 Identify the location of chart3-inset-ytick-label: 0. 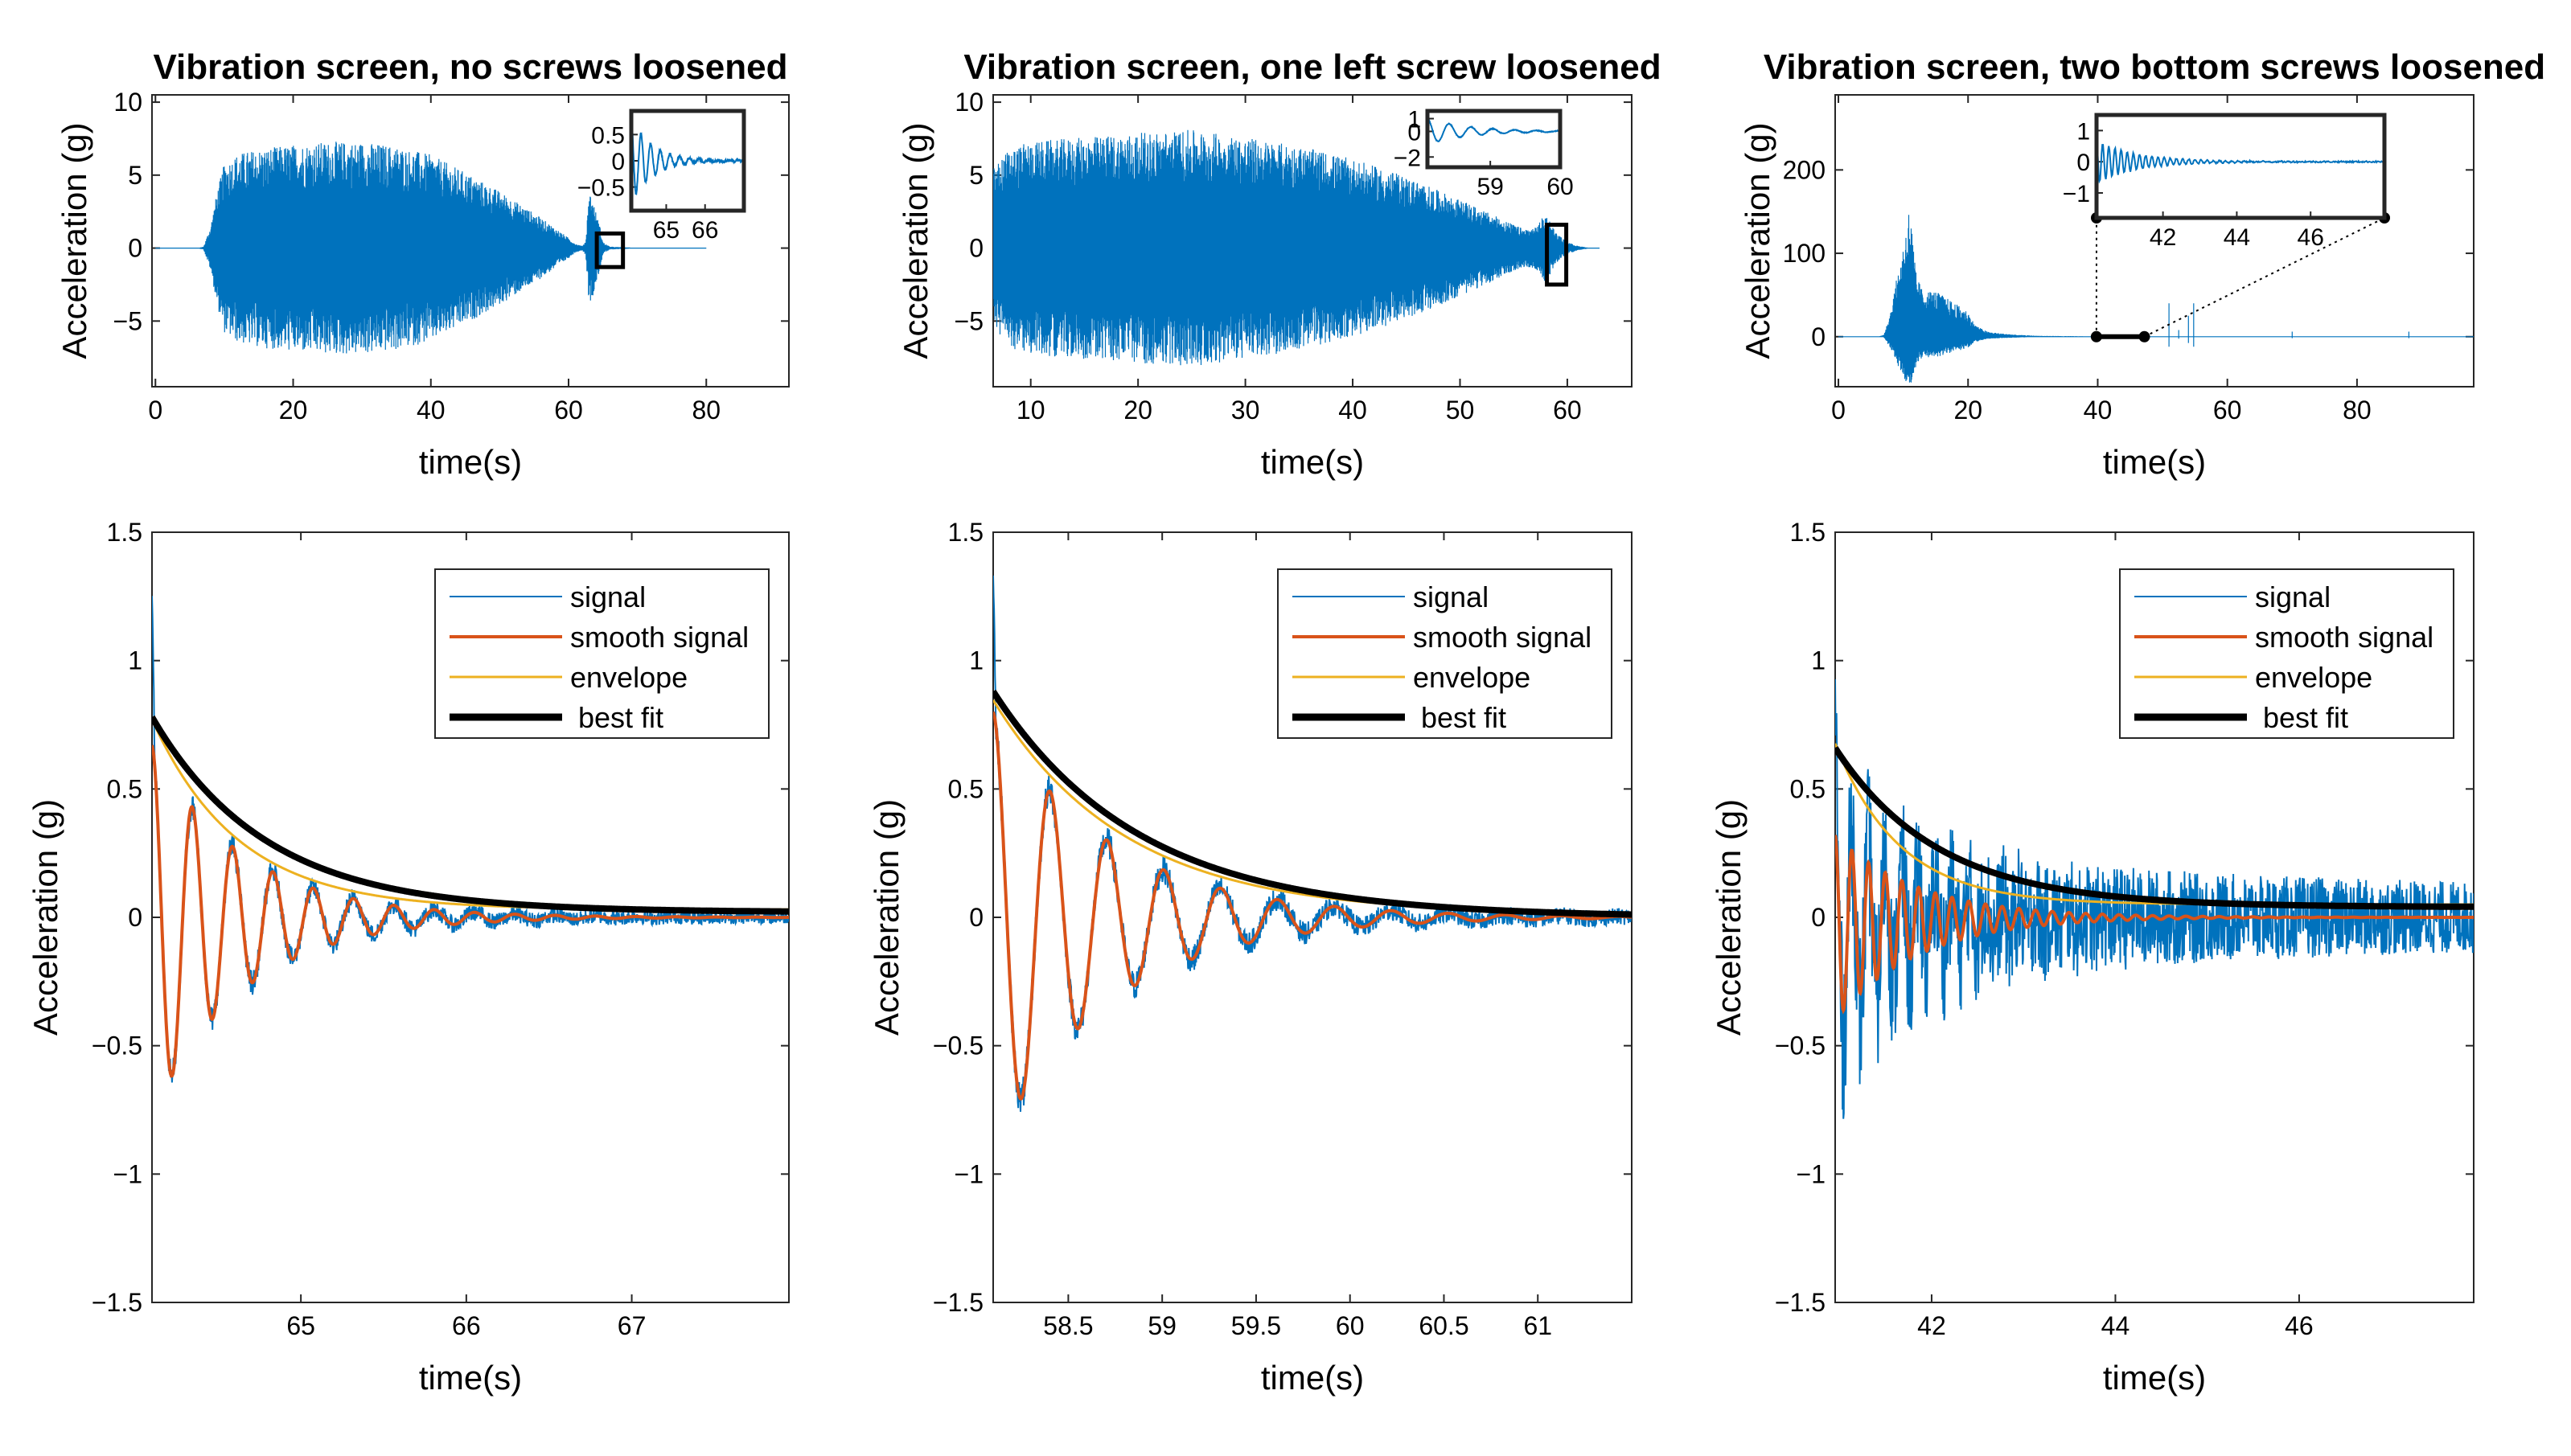
(2083, 163).